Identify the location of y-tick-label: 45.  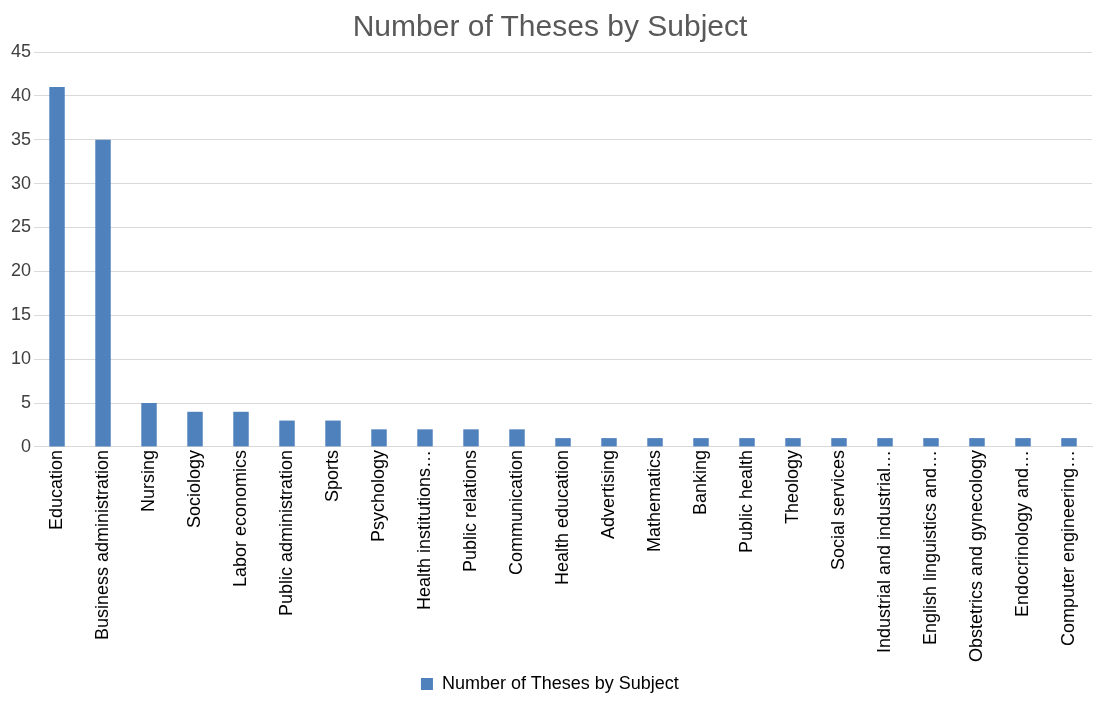
(21, 50).